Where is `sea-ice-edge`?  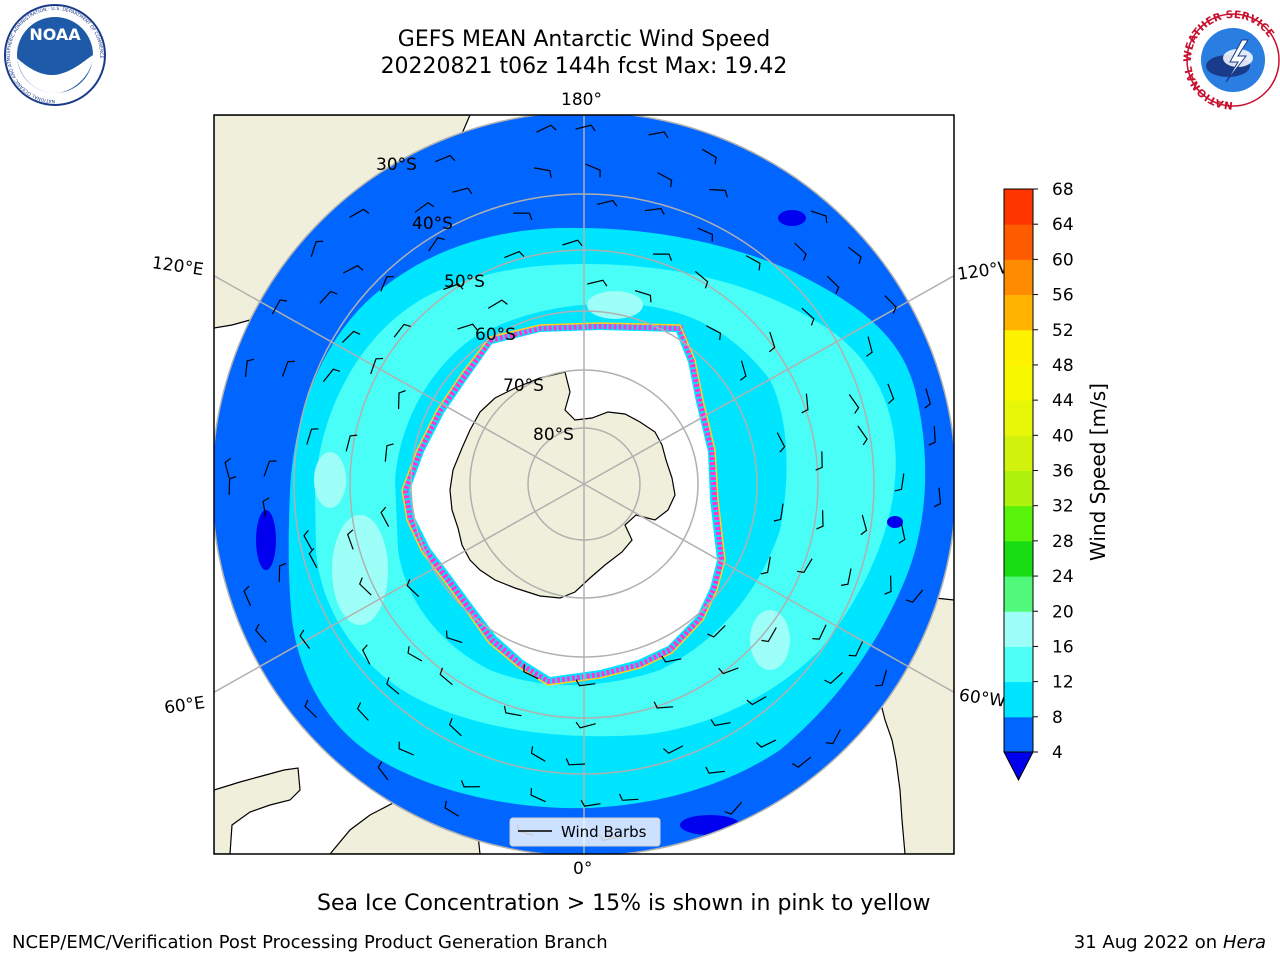 sea-ice-edge is located at coordinates (563, 504).